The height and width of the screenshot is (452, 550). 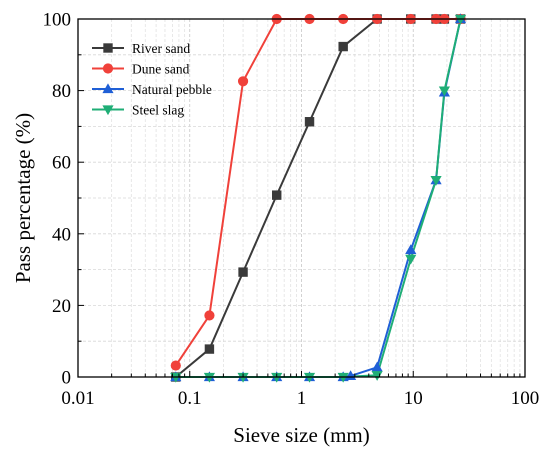 I want to click on legend-label-steel-slag: Steel slag, so click(x=158, y=109).